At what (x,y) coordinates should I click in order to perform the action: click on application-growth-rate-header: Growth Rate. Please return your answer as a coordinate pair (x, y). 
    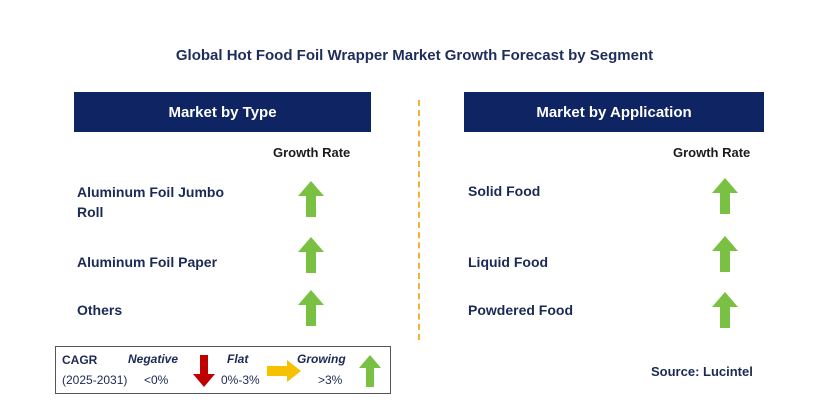
    Looking at the image, I should click on (712, 152).